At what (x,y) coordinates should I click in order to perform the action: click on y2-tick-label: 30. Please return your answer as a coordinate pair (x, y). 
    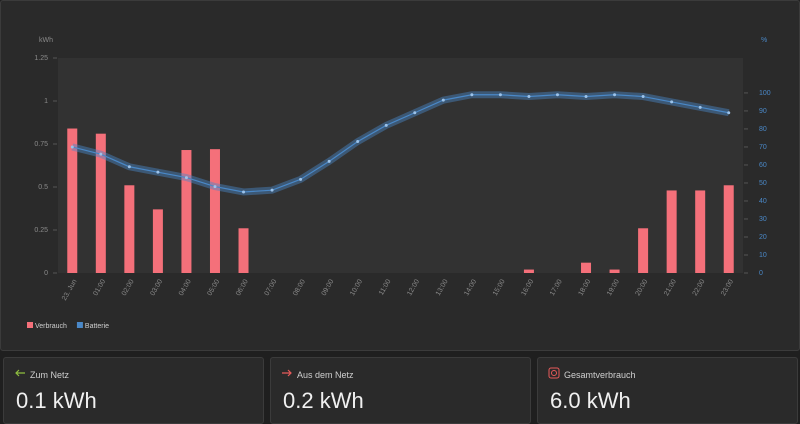
    Looking at the image, I should click on (763, 219).